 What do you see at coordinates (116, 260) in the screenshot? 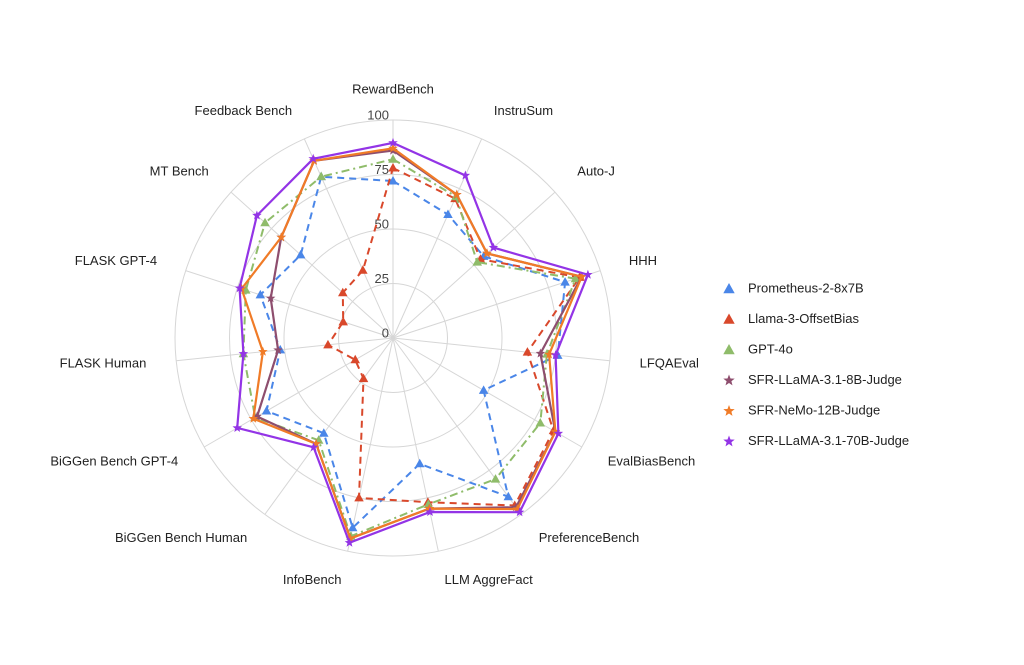
I see `category-label: FLASK GPT-4` at bounding box center [116, 260].